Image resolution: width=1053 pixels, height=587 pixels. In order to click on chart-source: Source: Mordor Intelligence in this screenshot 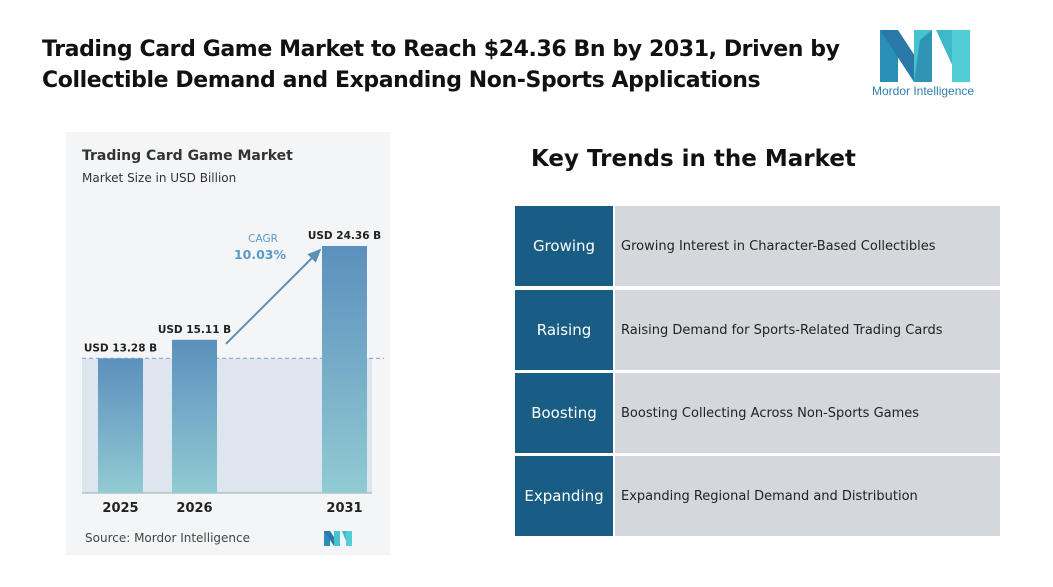, I will do `click(168, 538)`.